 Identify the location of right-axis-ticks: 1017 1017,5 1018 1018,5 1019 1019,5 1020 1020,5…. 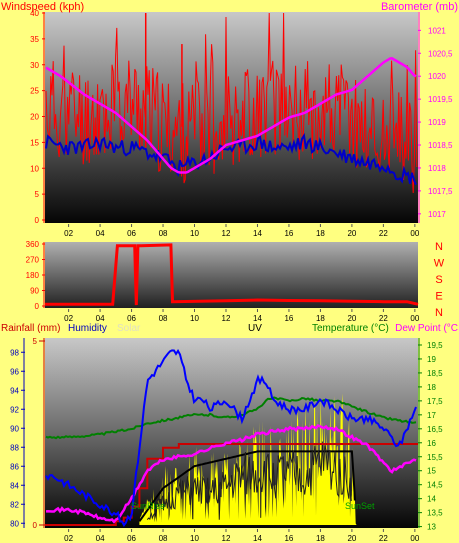
(435, 117).